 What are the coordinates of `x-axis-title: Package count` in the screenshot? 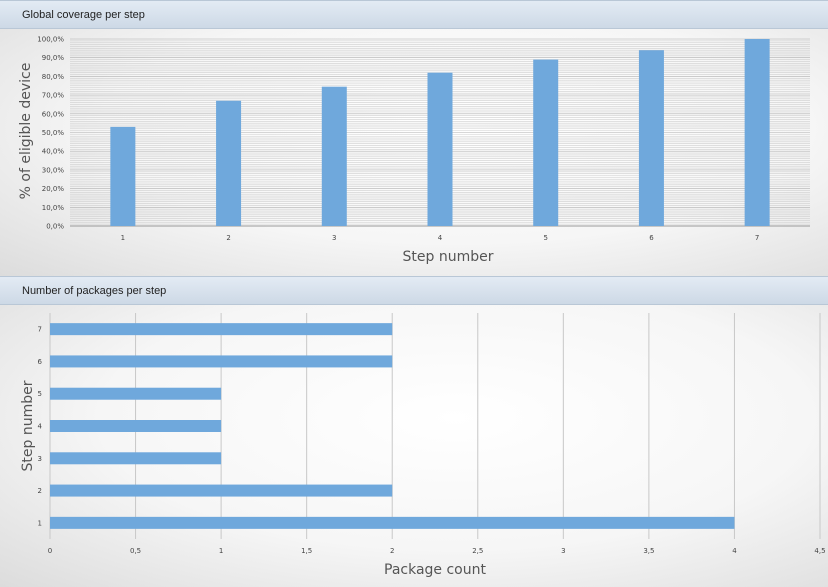 It's located at (435, 570).